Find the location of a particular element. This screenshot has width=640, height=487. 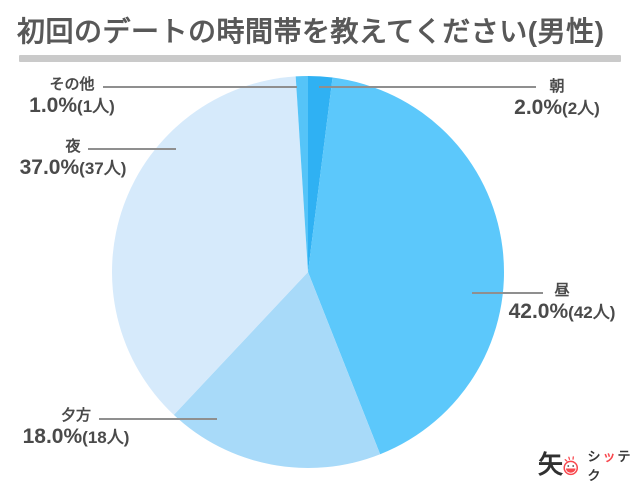

leader-line-asa is located at coordinates (427, 87).